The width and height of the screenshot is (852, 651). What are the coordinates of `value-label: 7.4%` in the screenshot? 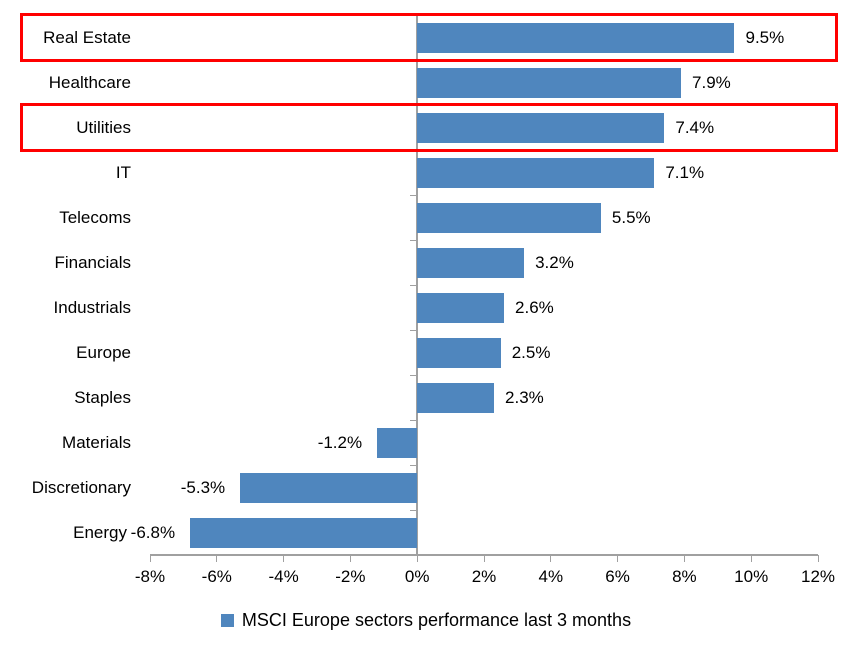 It's located at (695, 127).